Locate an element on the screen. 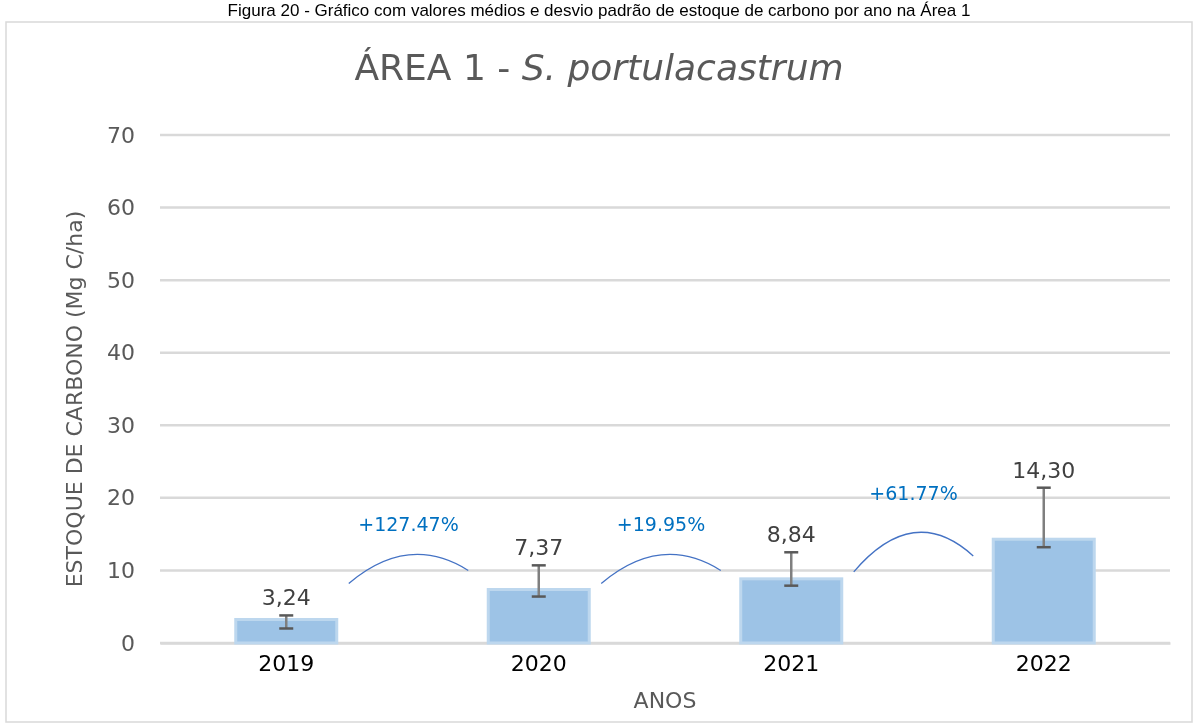 The height and width of the screenshot is (726, 1198). y-tick-label: 40 is located at coordinates (121, 353).